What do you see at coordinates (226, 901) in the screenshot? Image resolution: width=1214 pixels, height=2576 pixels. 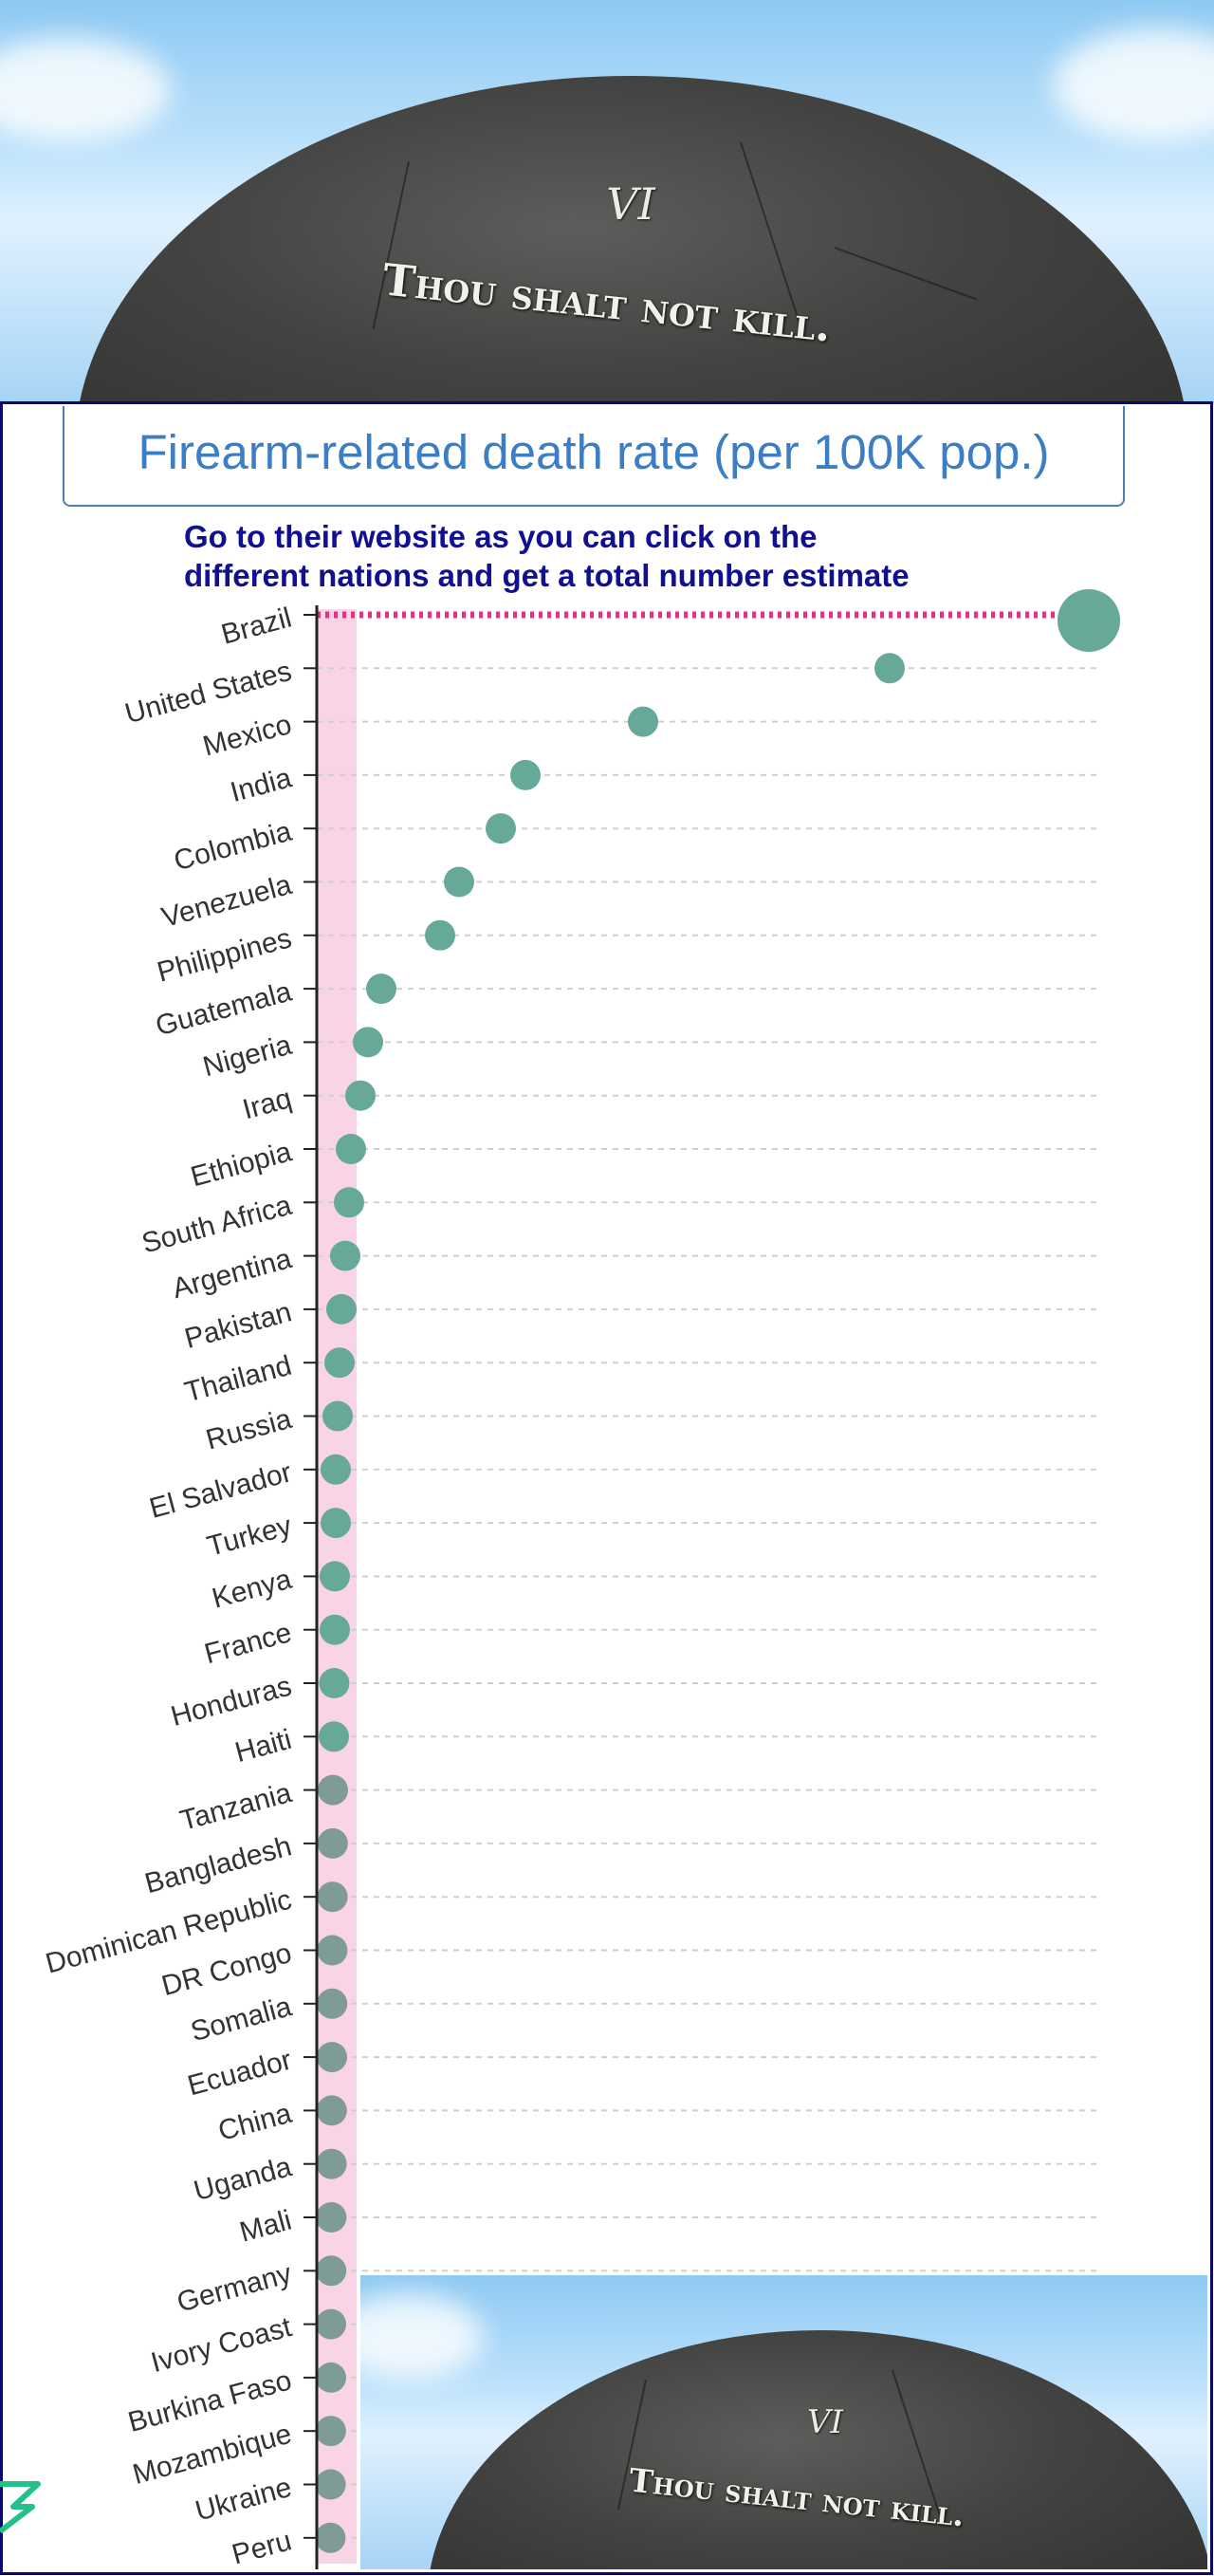 I see `y-tick-label: Venezuela` at bounding box center [226, 901].